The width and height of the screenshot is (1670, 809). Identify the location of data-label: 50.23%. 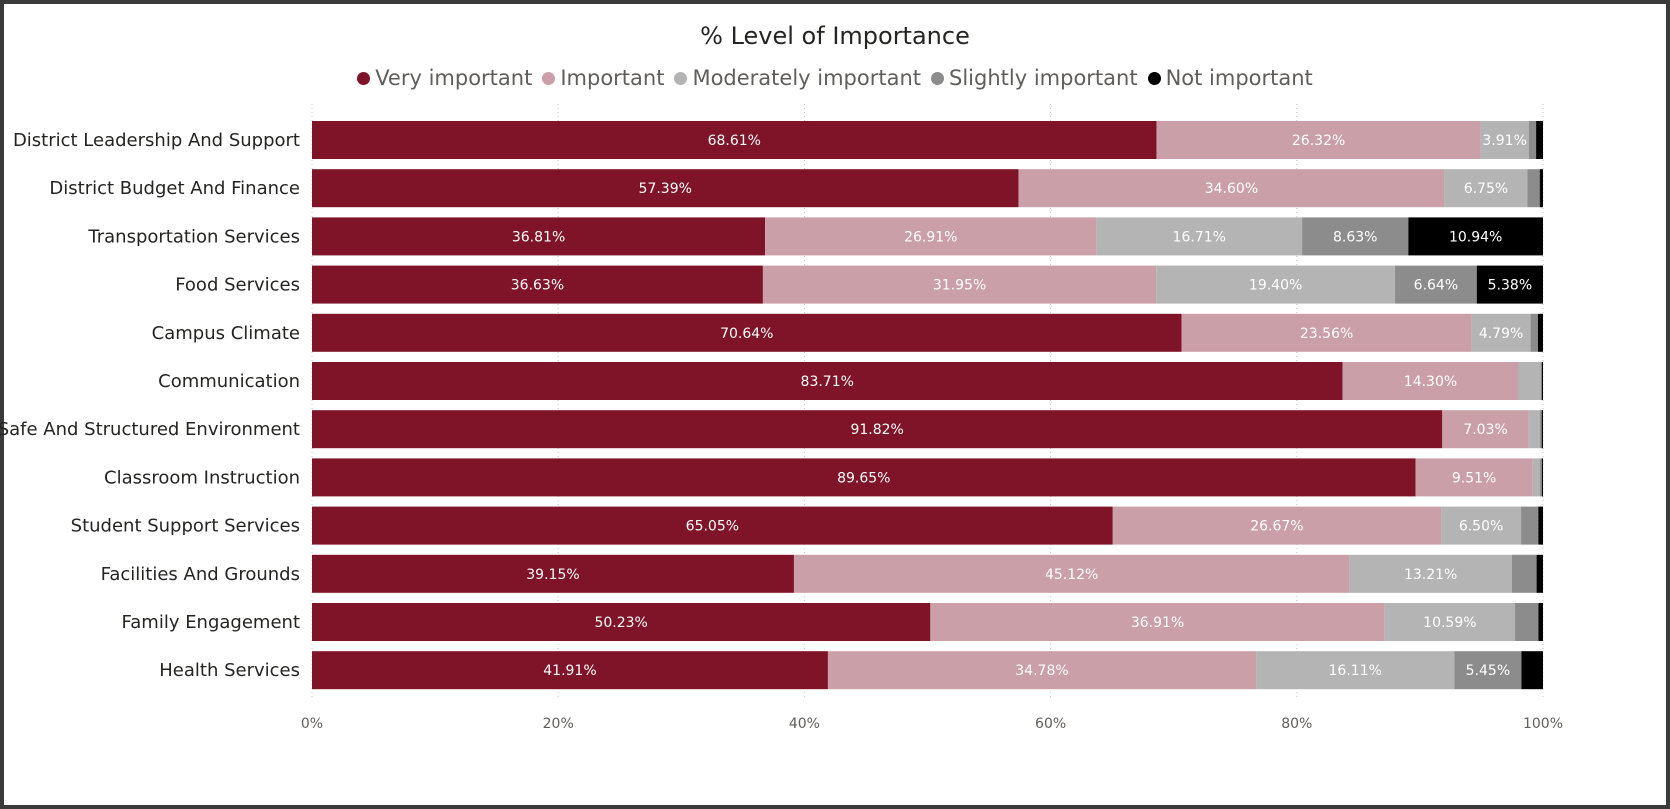
(620, 623).